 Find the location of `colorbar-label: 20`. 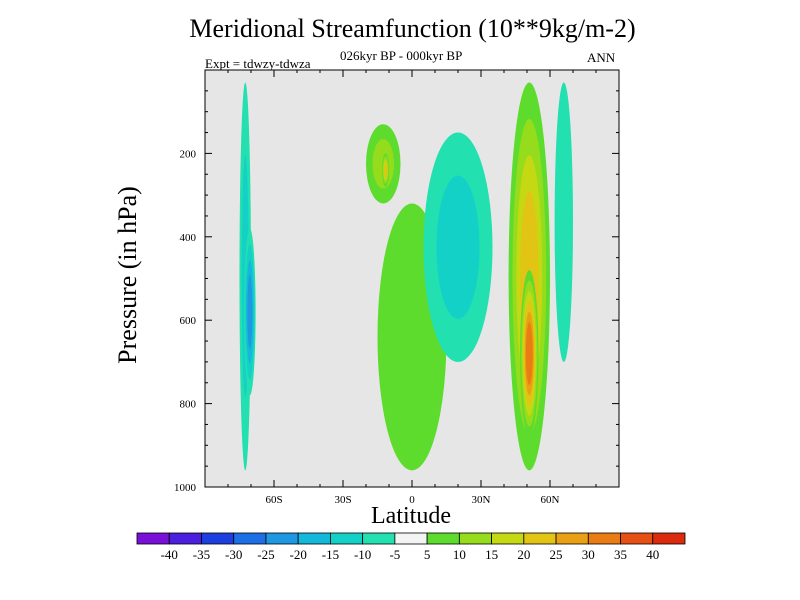

colorbar-label: 20 is located at coordinates (523, 554).